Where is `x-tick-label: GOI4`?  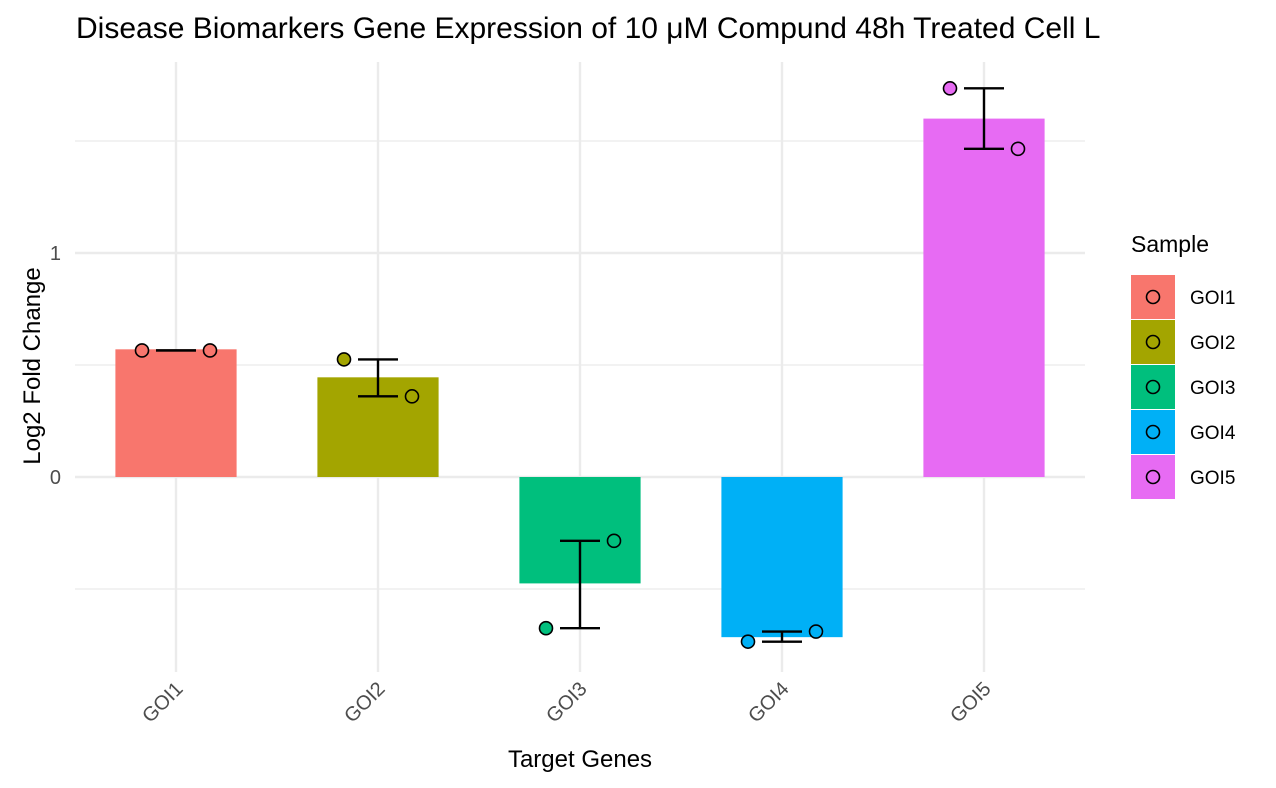 x-tick-label: GOI4 is located at coordinates (768, 702).